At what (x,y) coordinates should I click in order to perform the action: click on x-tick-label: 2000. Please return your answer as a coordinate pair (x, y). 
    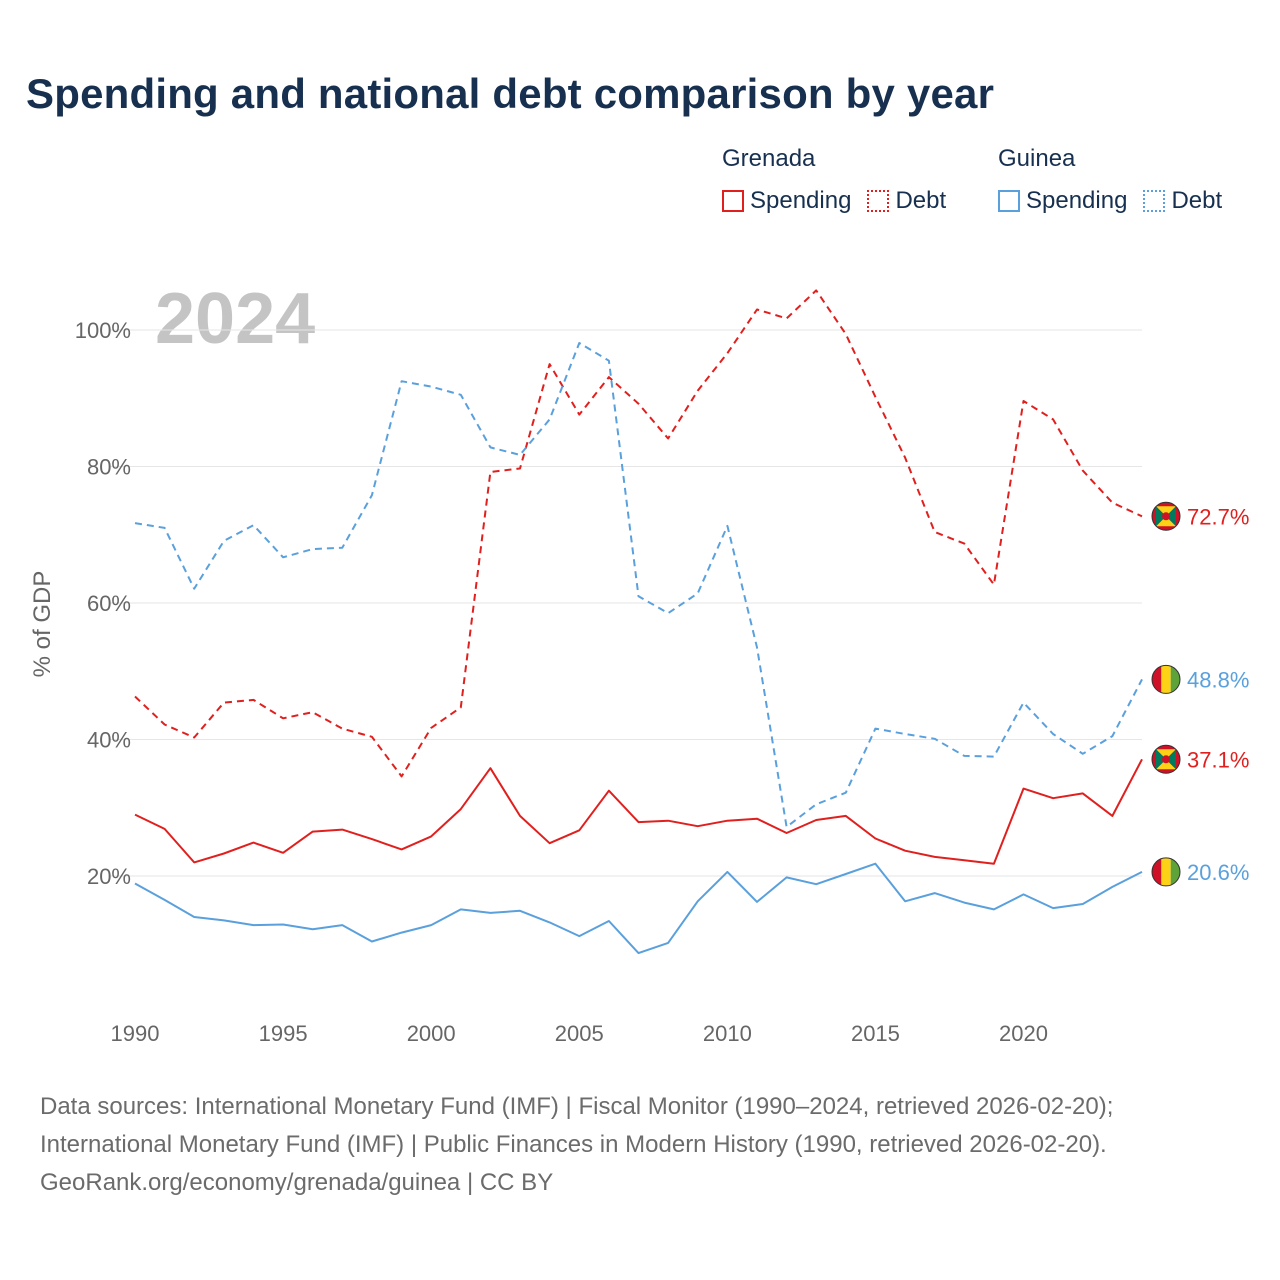
    Looking at the image, I should click on (431, 1033).